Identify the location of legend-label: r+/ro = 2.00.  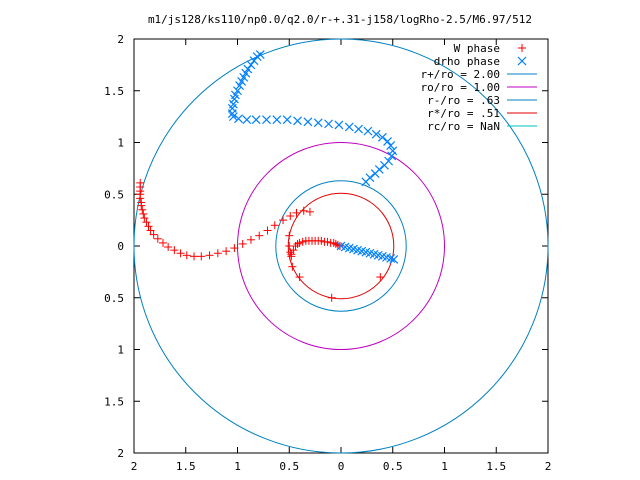
(460, 74).